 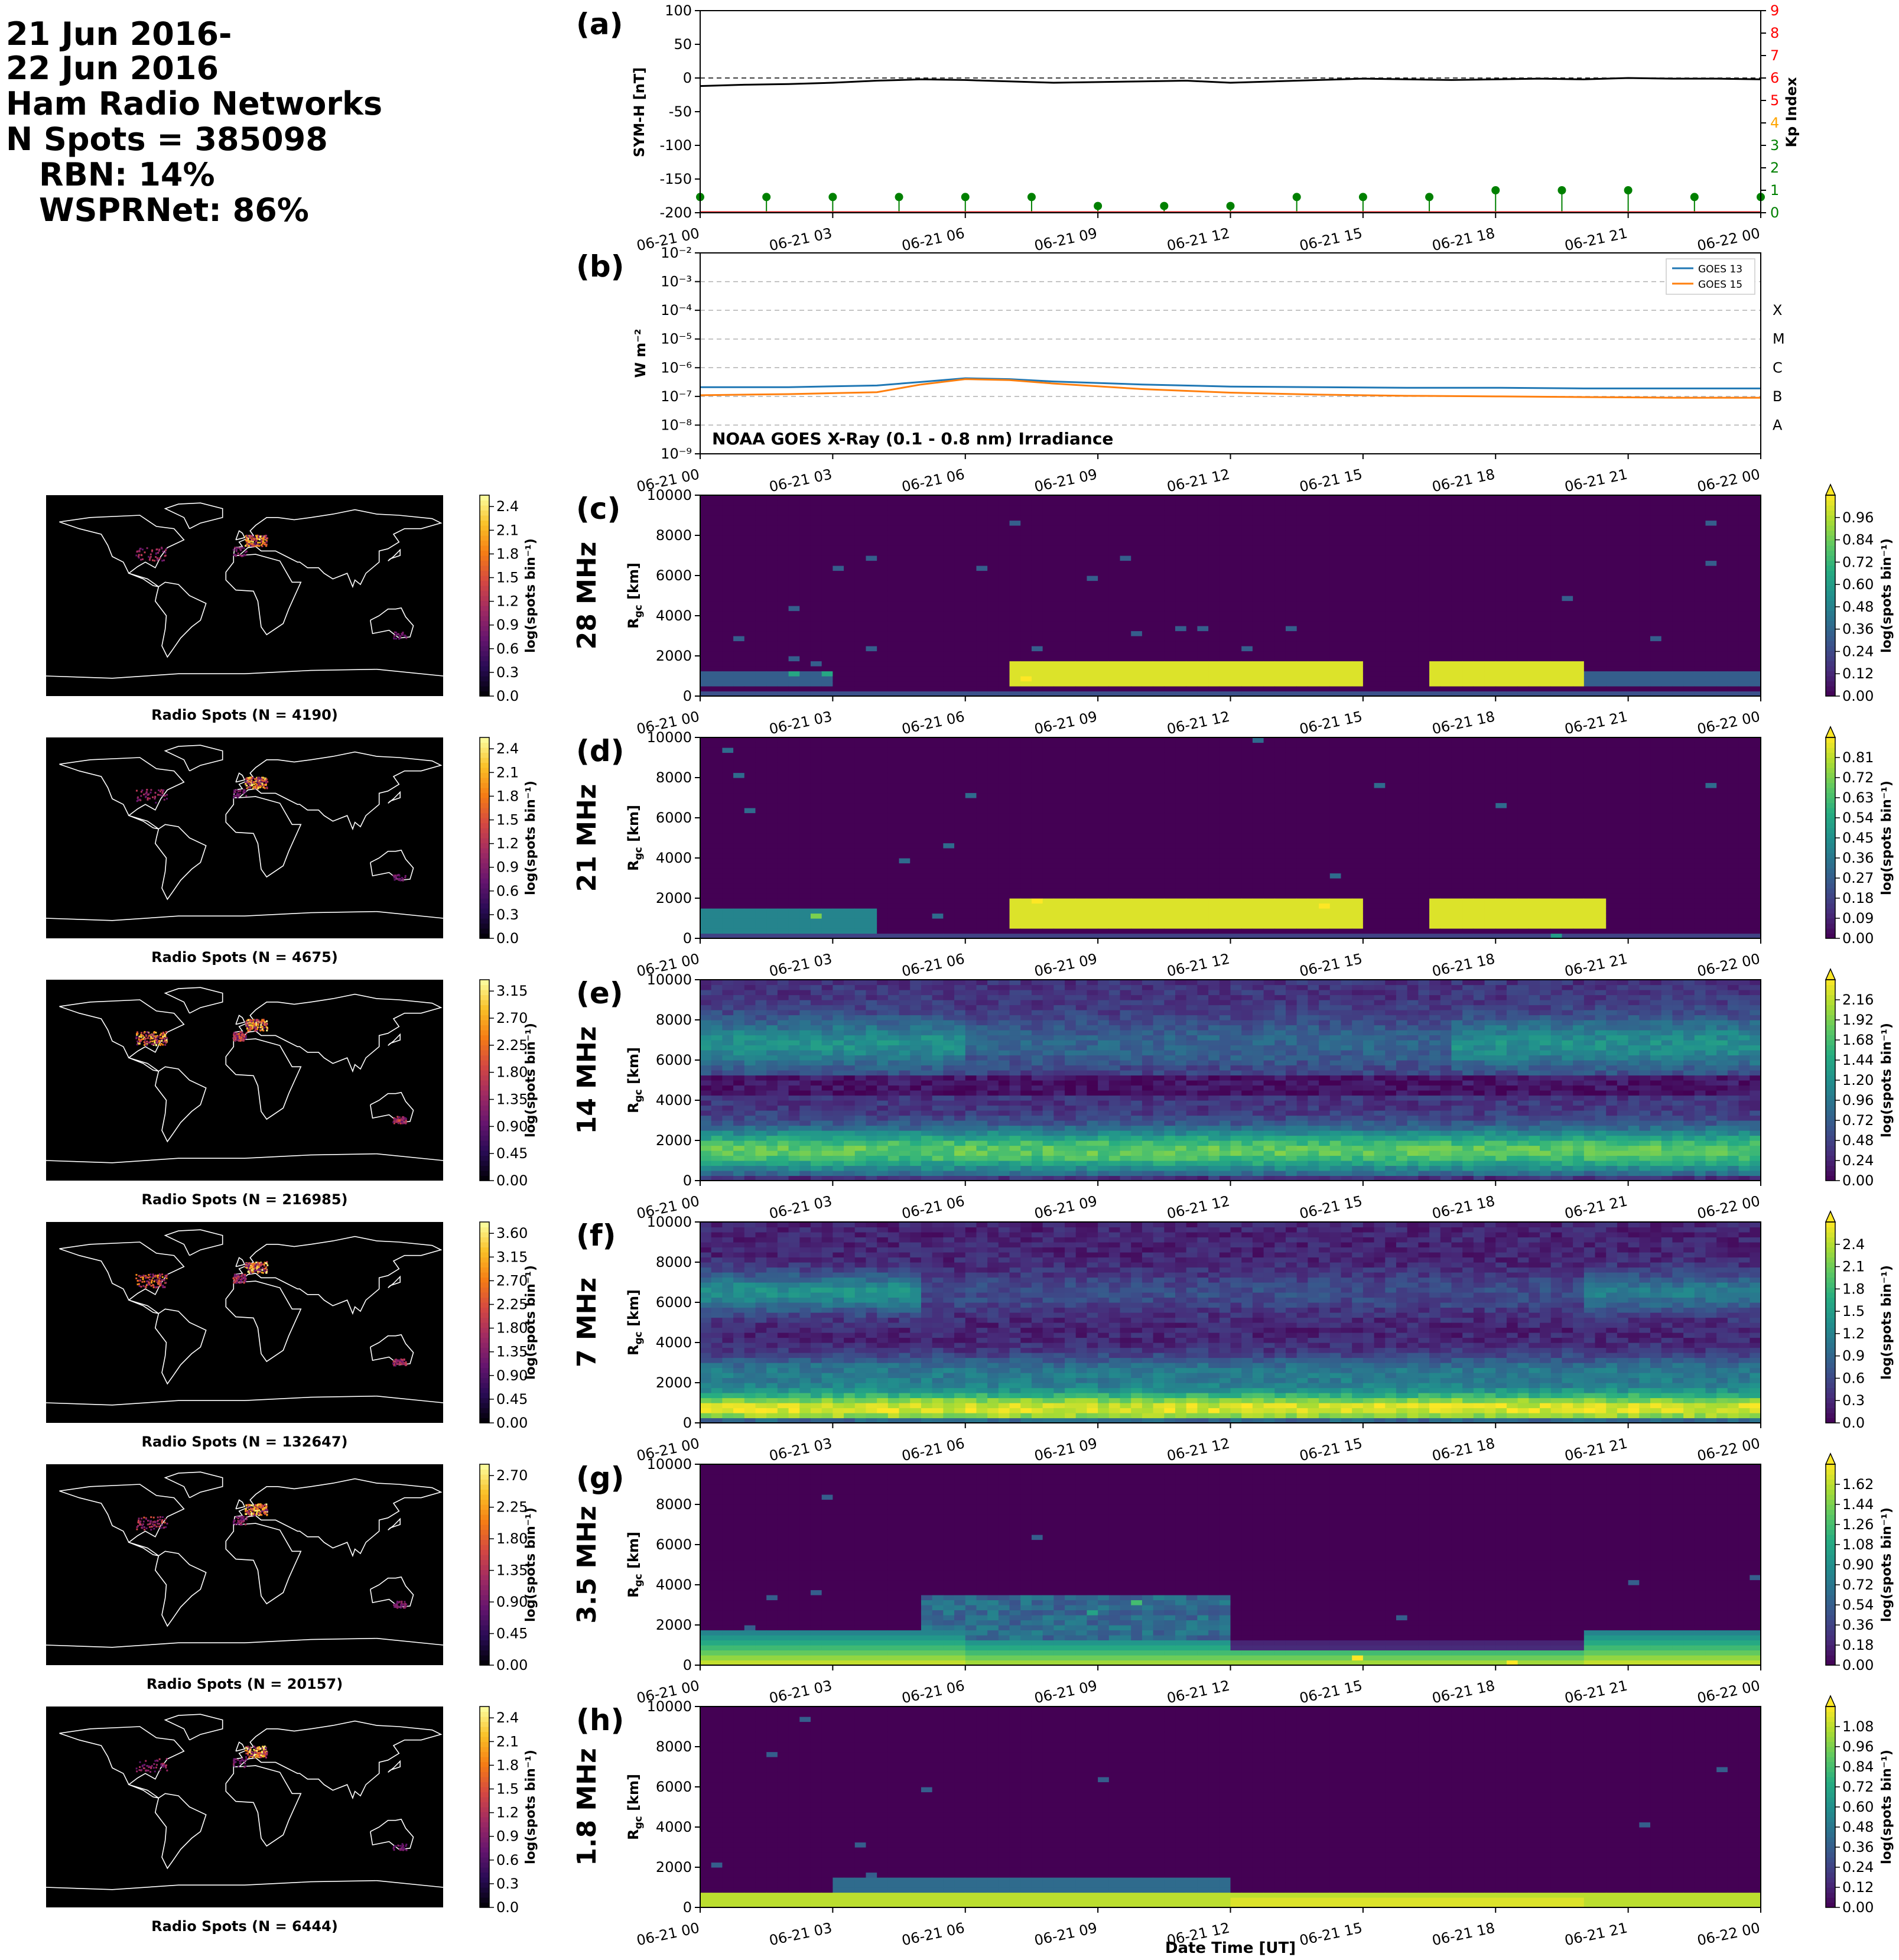 I want to click on y-tick-label: -150, so click(x=676, y=179).